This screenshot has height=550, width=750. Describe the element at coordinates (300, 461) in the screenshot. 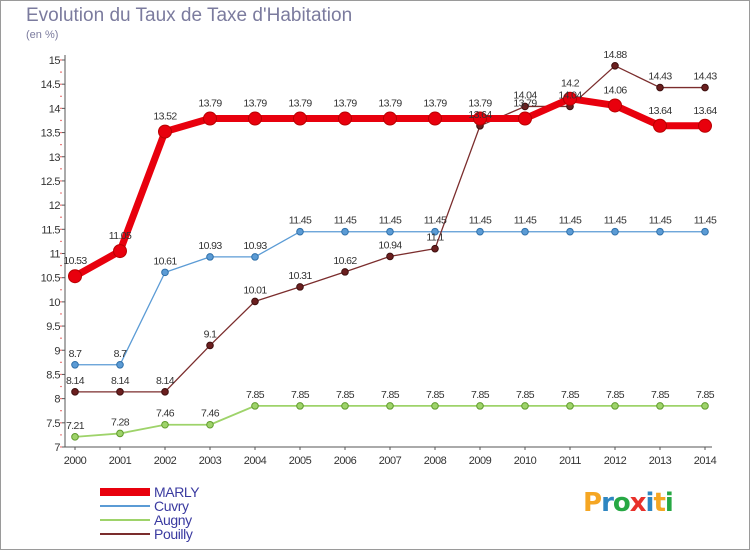

I see `x-tick-label: 2005` at that location.